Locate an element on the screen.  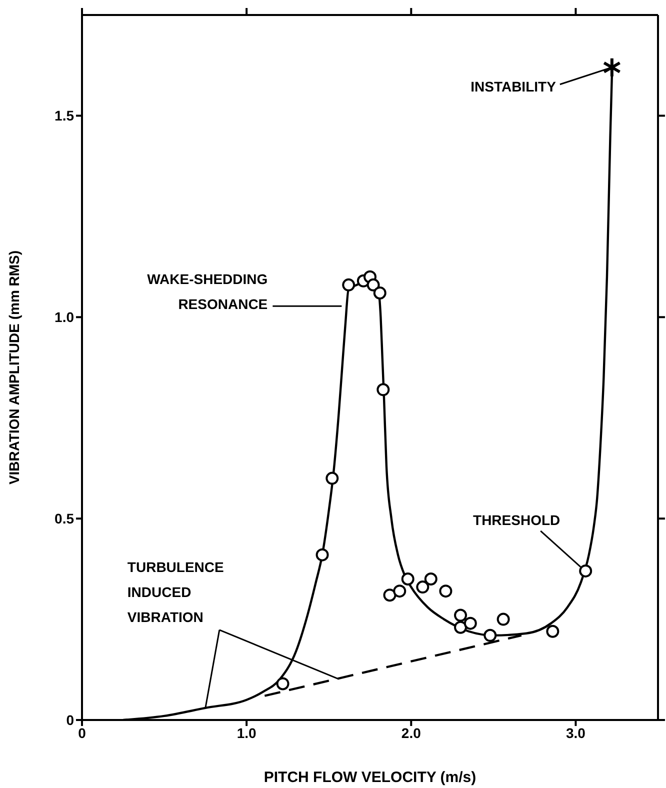
annotation: INSTABILITY is located at coordinates (513, 86).